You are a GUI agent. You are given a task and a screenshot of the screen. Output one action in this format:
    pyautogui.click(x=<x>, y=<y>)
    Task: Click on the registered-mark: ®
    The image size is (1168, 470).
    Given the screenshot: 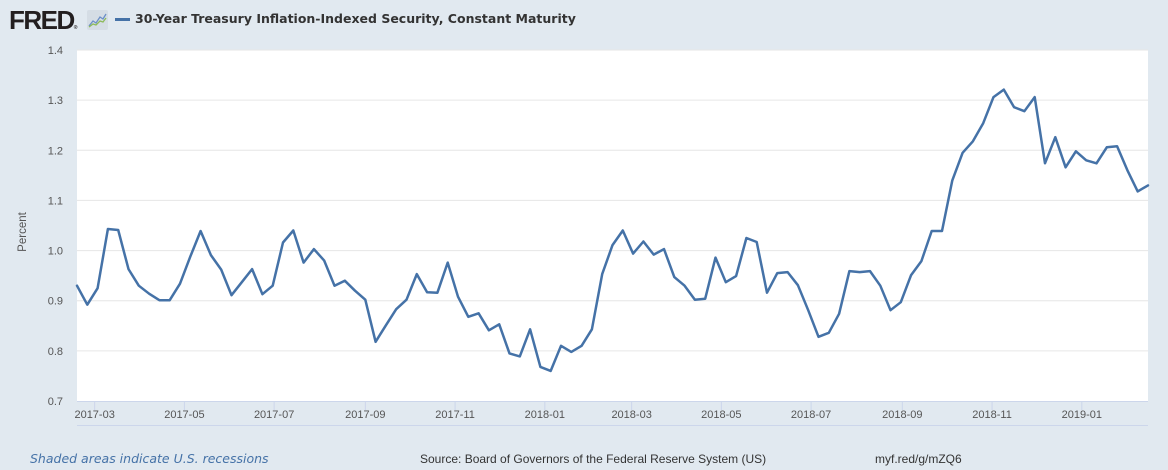 What is the action you would take?
    pyautogui.click(x=75, y=28)
    